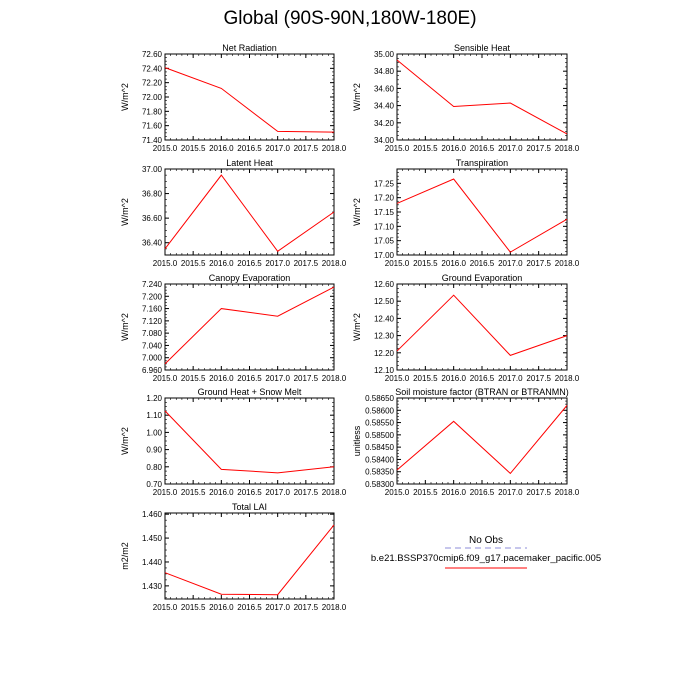 Image resolution: width=700 pixels, height=700 pixels. What do you see at coordinates (152, 97) in the screenshot?
I see `y-tick-label: 72.00` at bounding box center [152, 97].